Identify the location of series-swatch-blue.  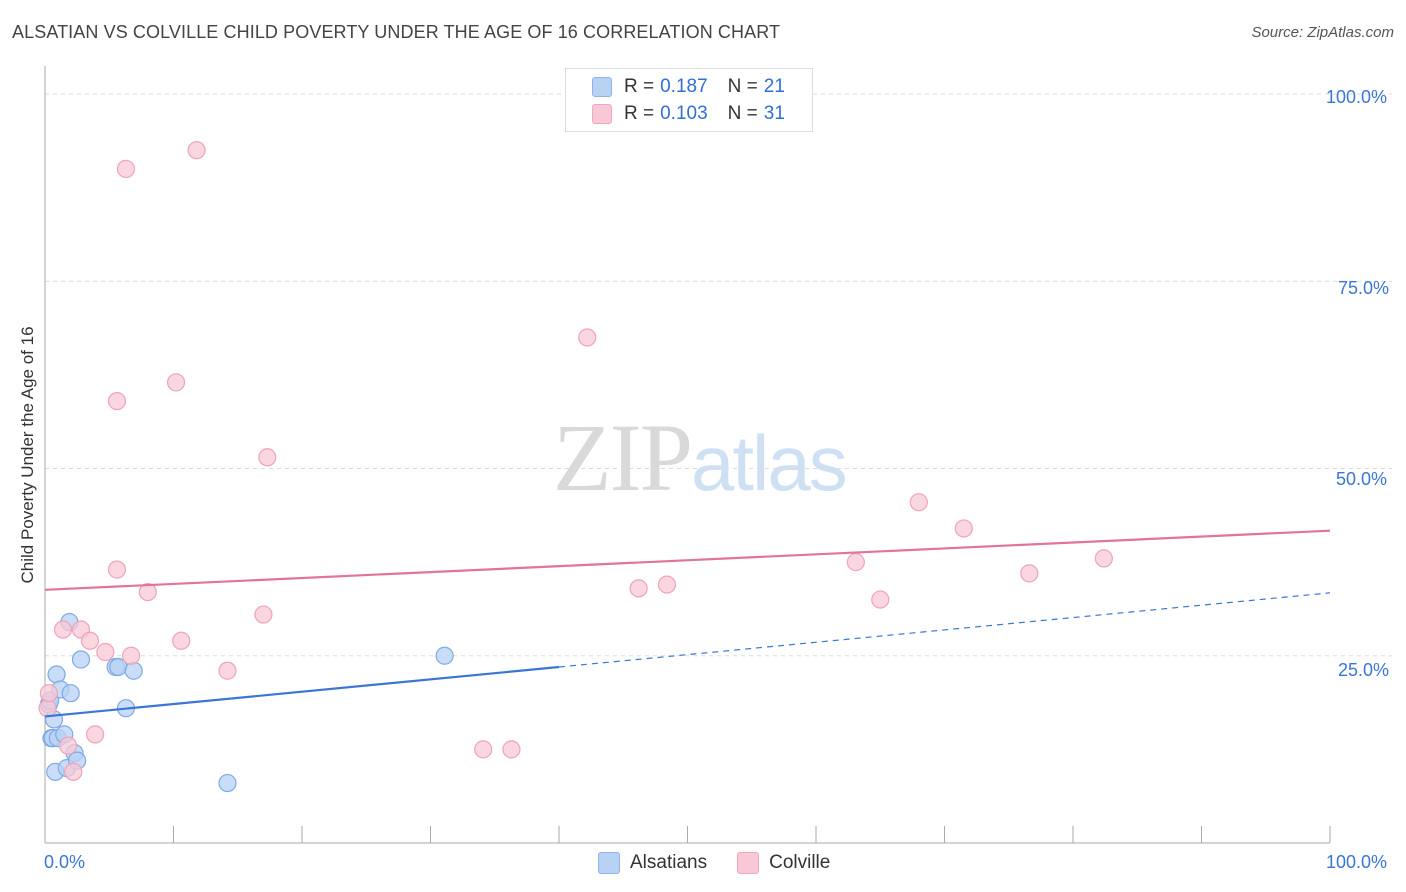
(609, 863).